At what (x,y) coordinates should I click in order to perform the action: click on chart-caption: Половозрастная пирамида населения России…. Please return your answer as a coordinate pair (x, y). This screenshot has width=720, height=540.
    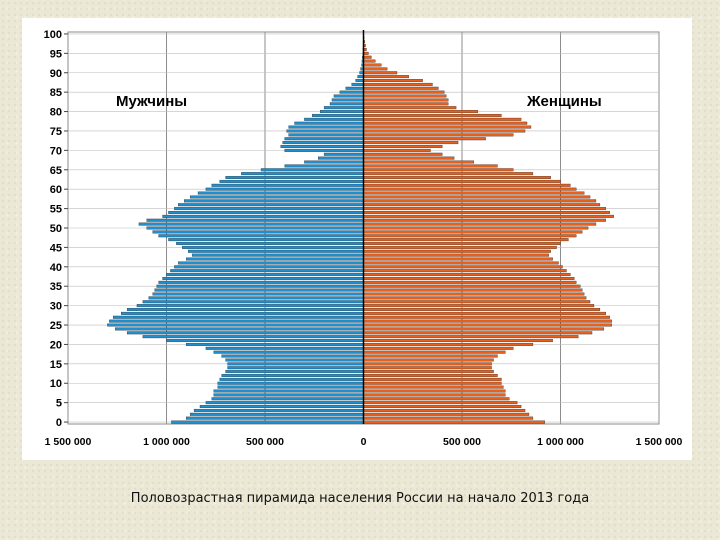
    Looking at the image, I should click on (360, 498).